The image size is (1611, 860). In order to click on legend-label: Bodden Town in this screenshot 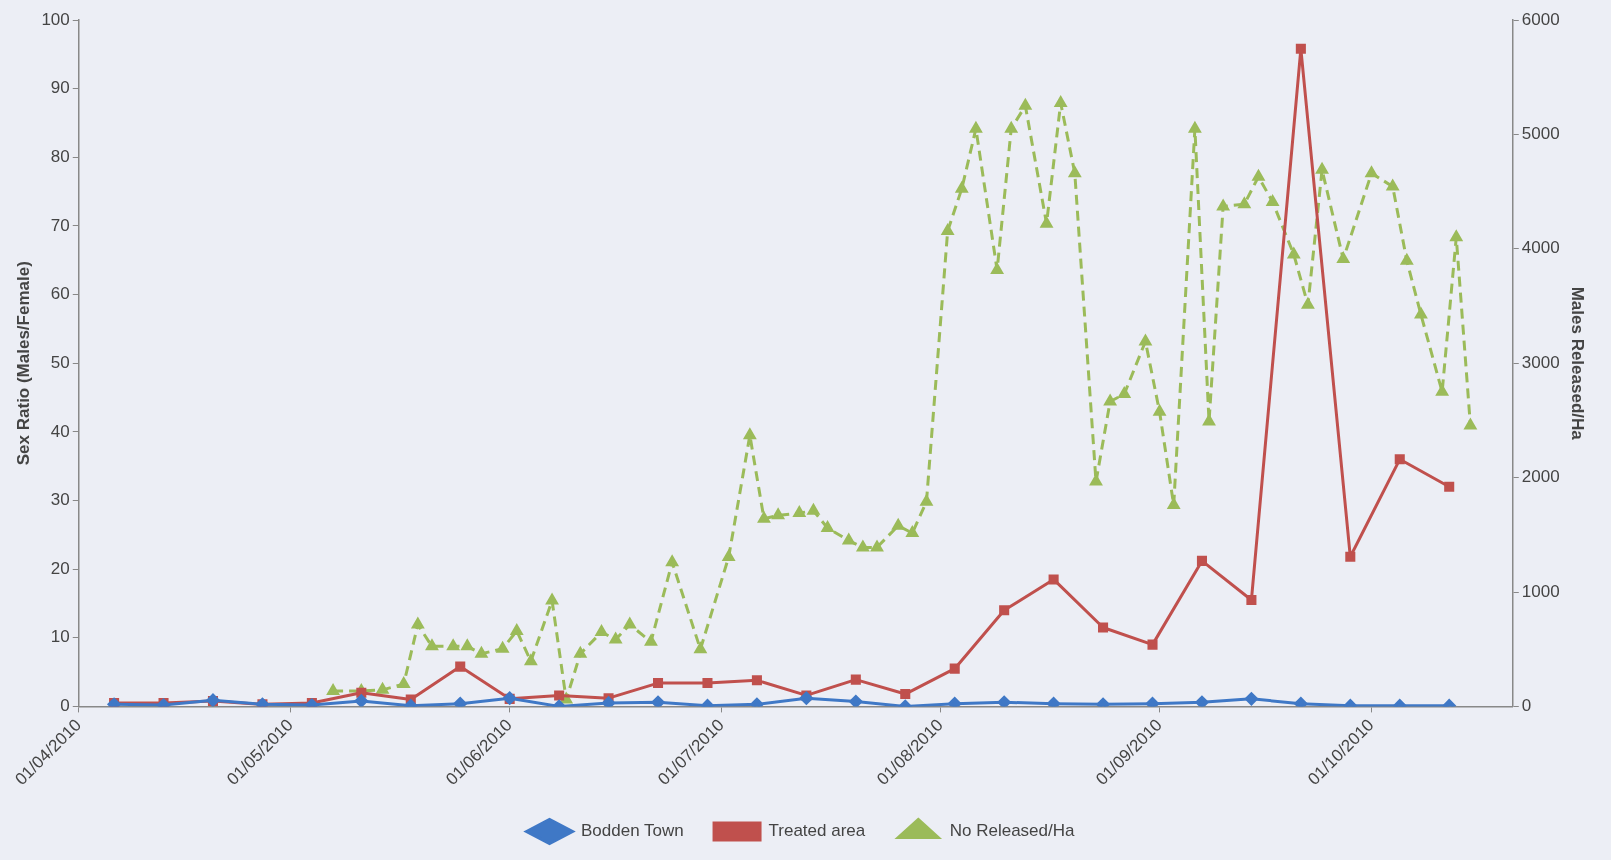, I will do `click(632, 831)`.